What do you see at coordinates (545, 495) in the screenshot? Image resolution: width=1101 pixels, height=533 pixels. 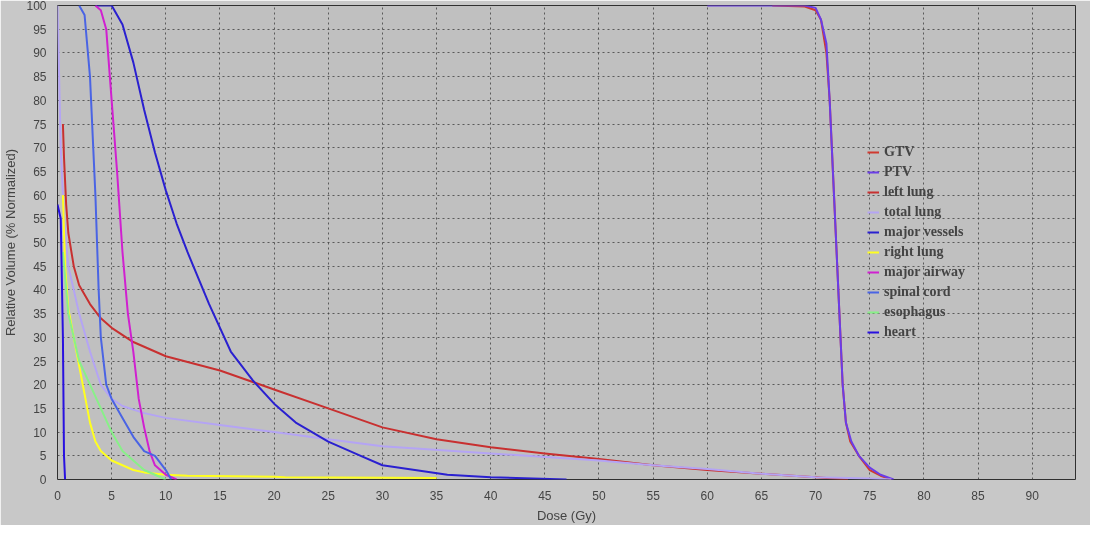 I see `x-tick-label: 45` at bounding box center [545, 495].